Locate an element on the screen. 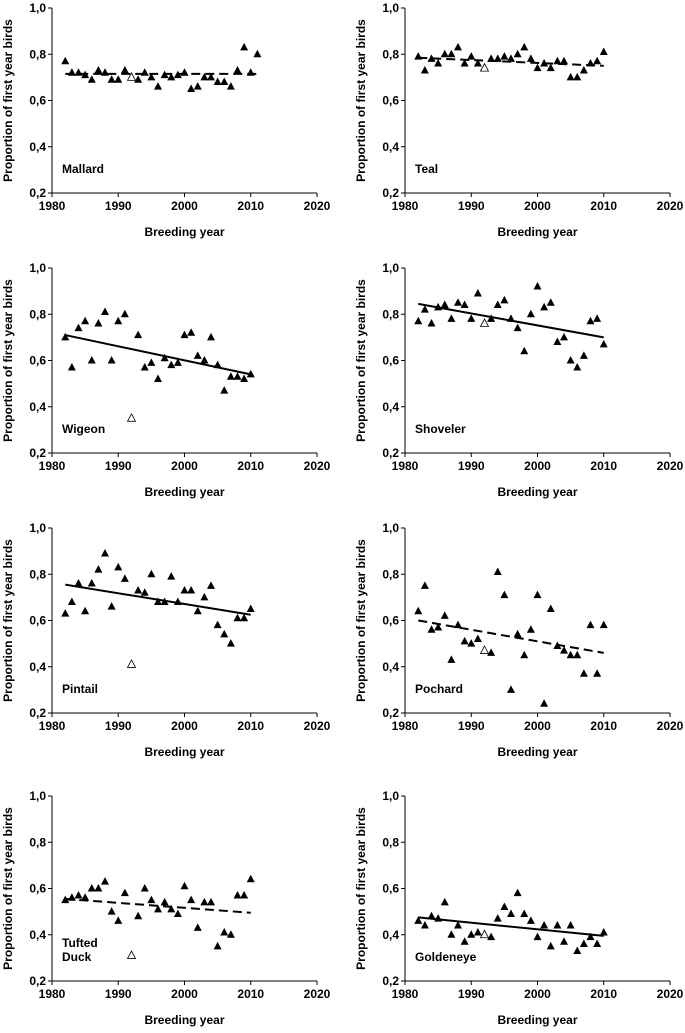  x-tick-label: 2000 is located at coordinates (184, 466).